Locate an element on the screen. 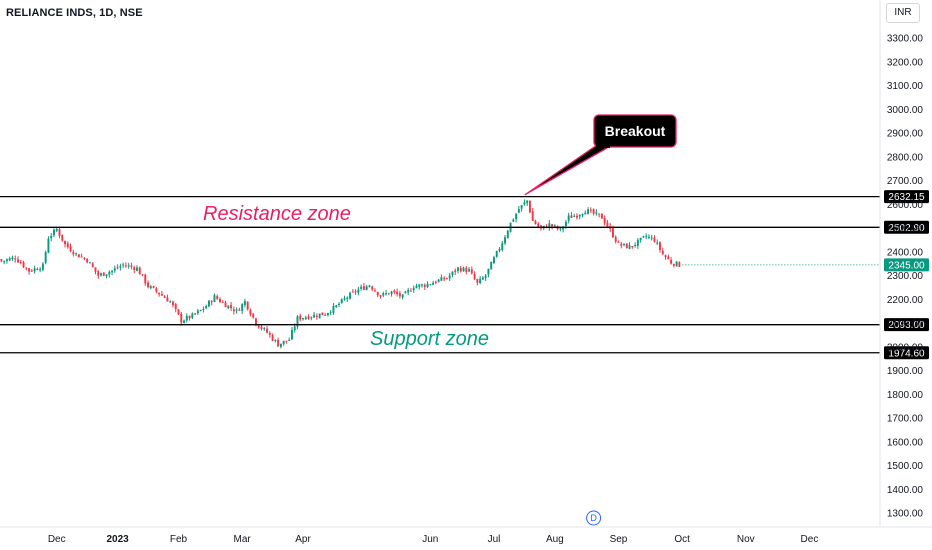 The width and height of the screenshot is (932, 550). support-zone-label: Support zone is located at coordinates (429, 339).